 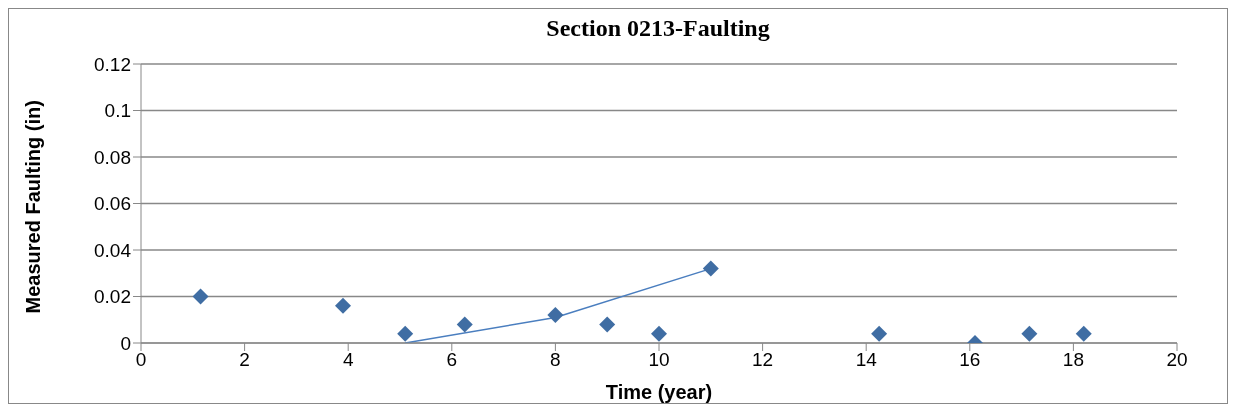 What do you see at coordinates (452, 360) in the screenshot?
I see `x-tick-label: 6` at bounding box center [452, 360].